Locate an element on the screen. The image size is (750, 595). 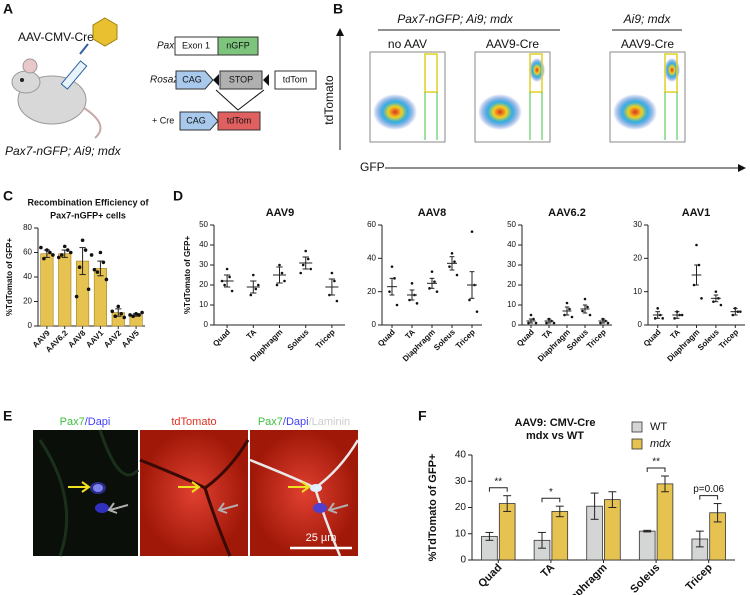
legend-label: mdx is located at coordinates (660, 444).